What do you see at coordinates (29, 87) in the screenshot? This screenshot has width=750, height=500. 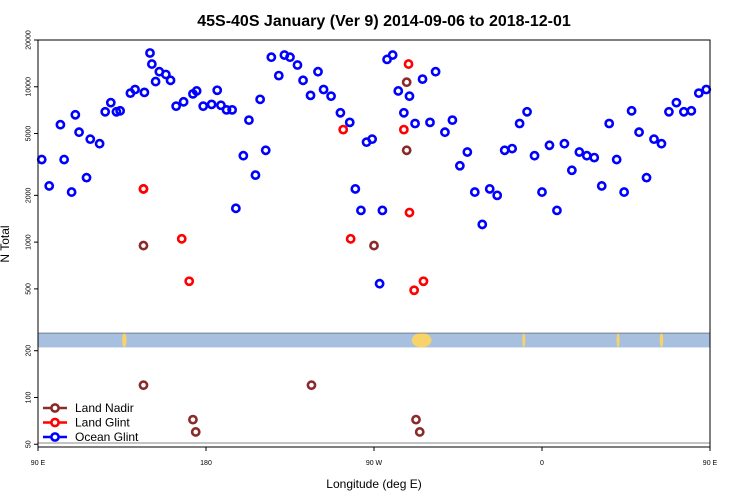 I see `y-tick-label: 10000` at bounding box center [29, 87].